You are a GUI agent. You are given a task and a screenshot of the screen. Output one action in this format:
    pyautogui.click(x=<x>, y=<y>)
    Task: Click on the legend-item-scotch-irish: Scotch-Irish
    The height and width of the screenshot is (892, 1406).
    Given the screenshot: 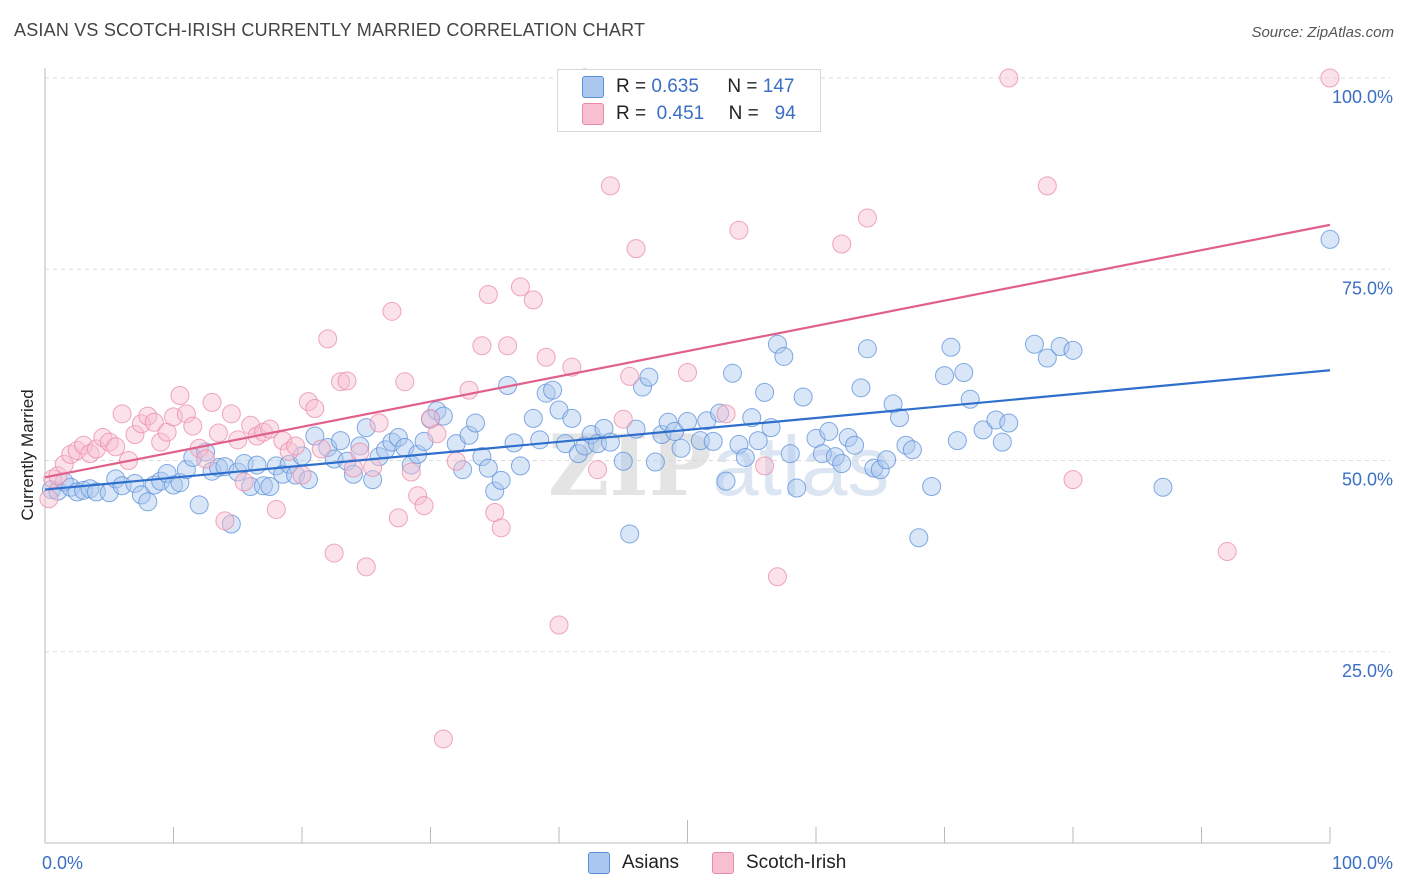 What is the action you would take?
    pyautogui.click(x=779, y=863)
    